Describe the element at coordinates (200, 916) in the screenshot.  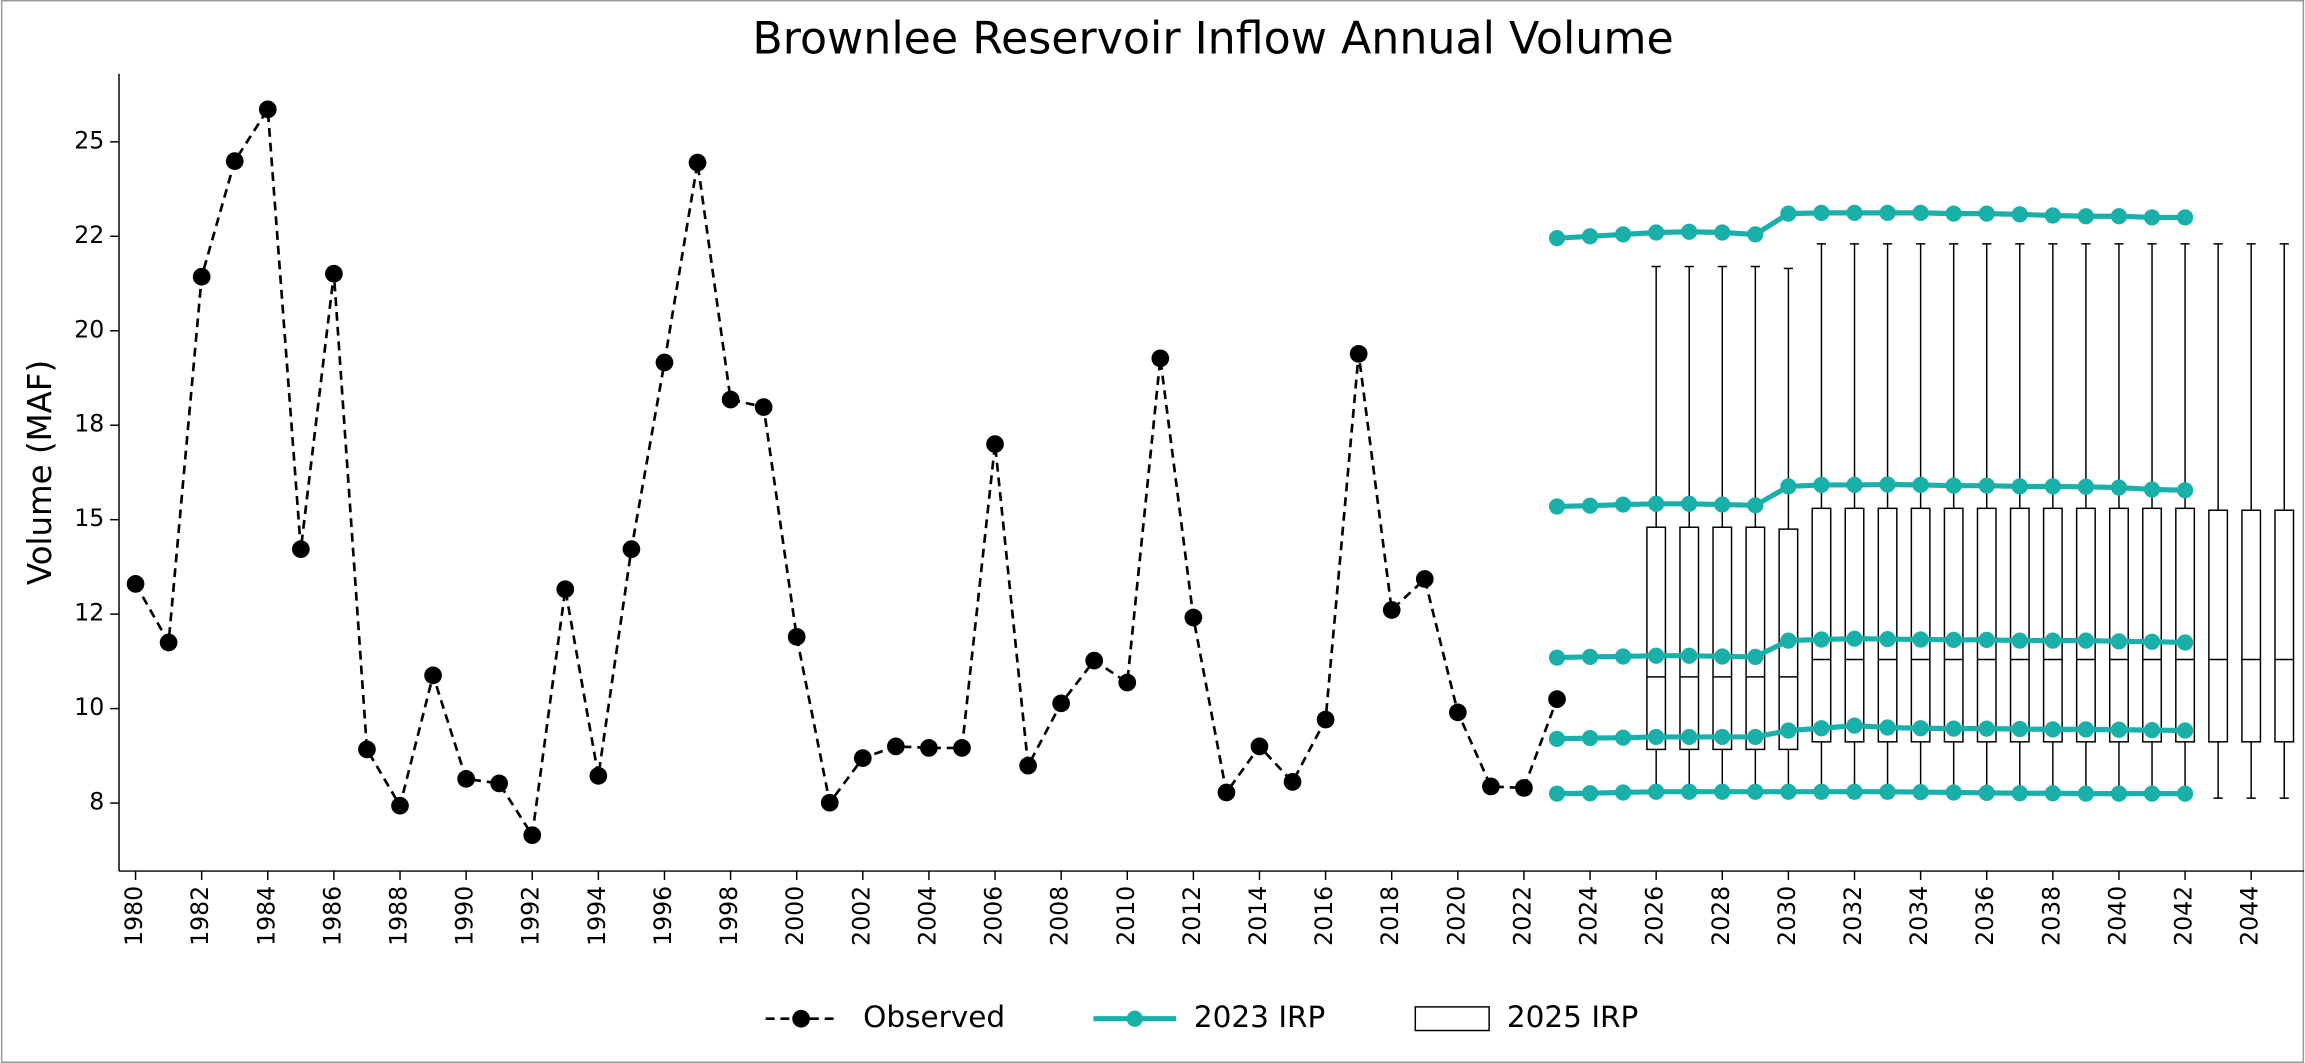
I see `x-tick-label: 1982` at that location.